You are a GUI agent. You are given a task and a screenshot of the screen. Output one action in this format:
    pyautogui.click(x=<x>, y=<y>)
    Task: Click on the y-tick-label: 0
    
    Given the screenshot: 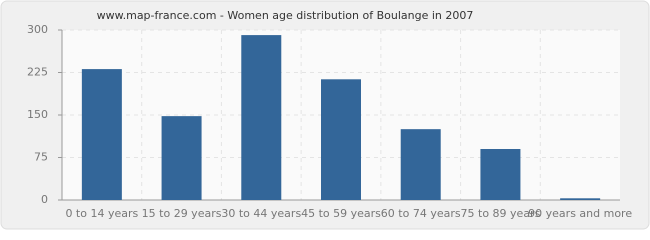 What is the action you would take?
    pyautogui.click(x=44, y=199)
    